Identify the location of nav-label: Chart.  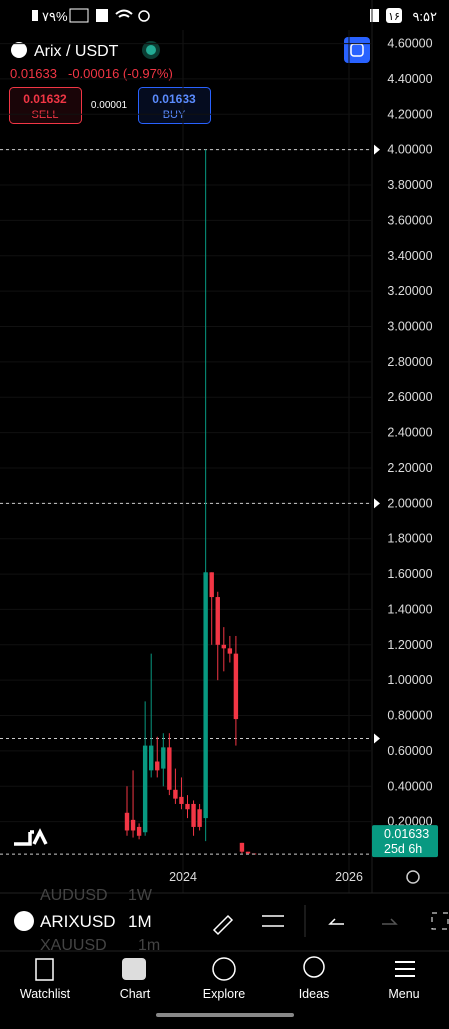
(135, 994).